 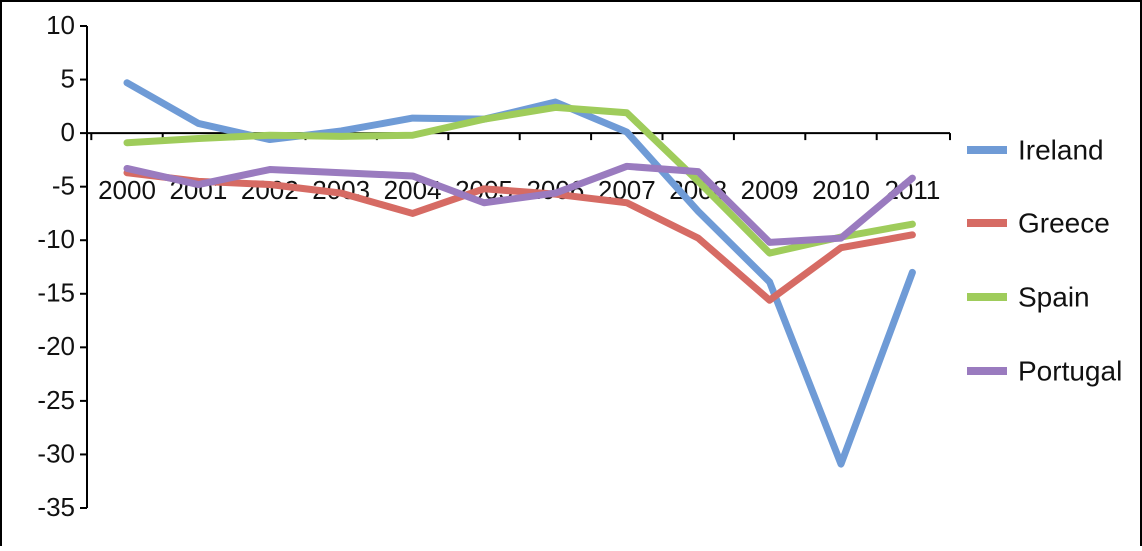 What do you see at coordinates (60, 25) in the screenshot?
I see `y-tick-label: 10` at bounding box center [60, 25].